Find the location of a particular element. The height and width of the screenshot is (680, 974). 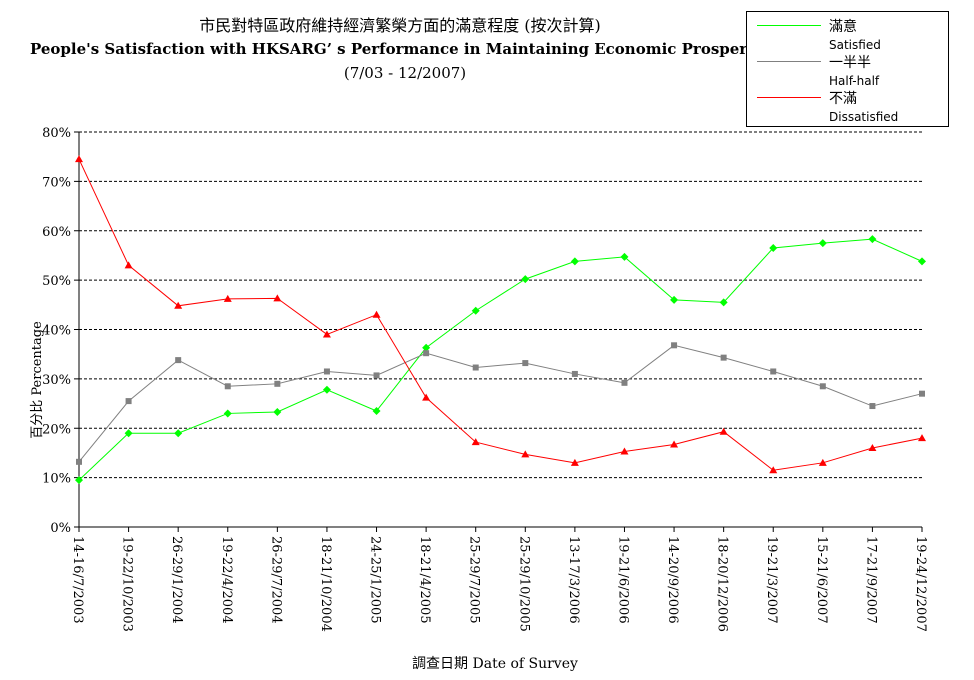

legend-satisfied-sublabel: Satisfied is located at coordinates (855, 45).